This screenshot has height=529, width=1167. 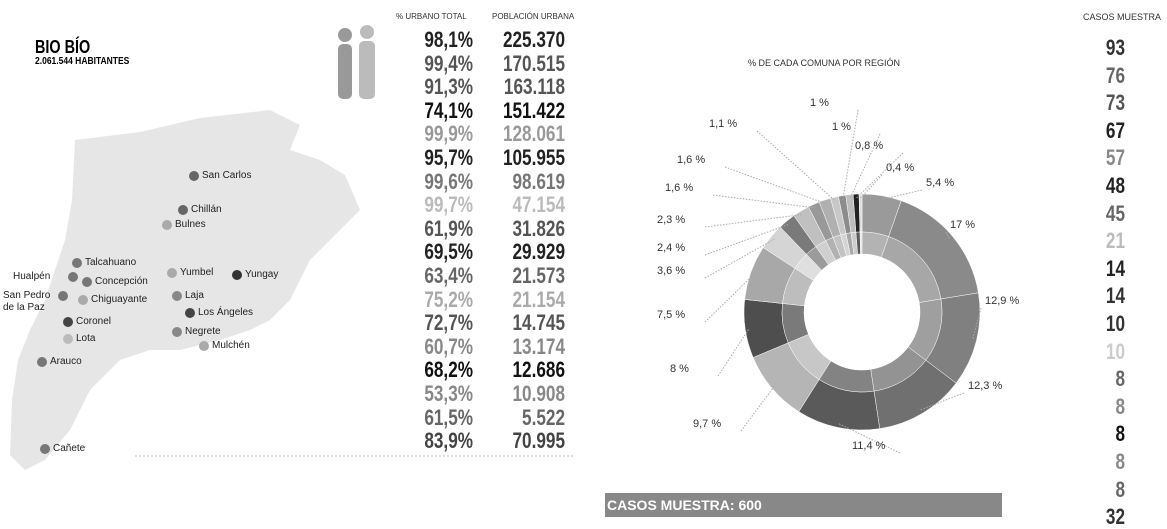 What do you see at coordinates (448, 252) in the screenshot?
I see `urban-pct: 69,5%` at bounding box center [448, 252].